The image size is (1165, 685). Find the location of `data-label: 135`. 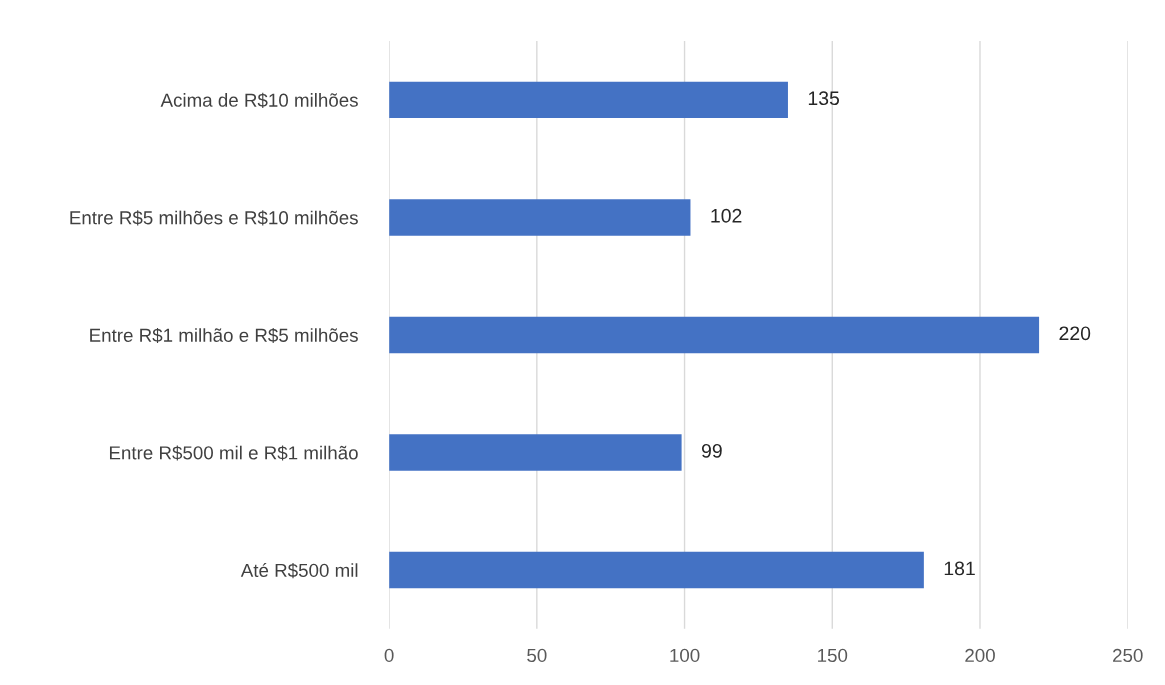

data-label: 135 is located at coordinates (824, 98).